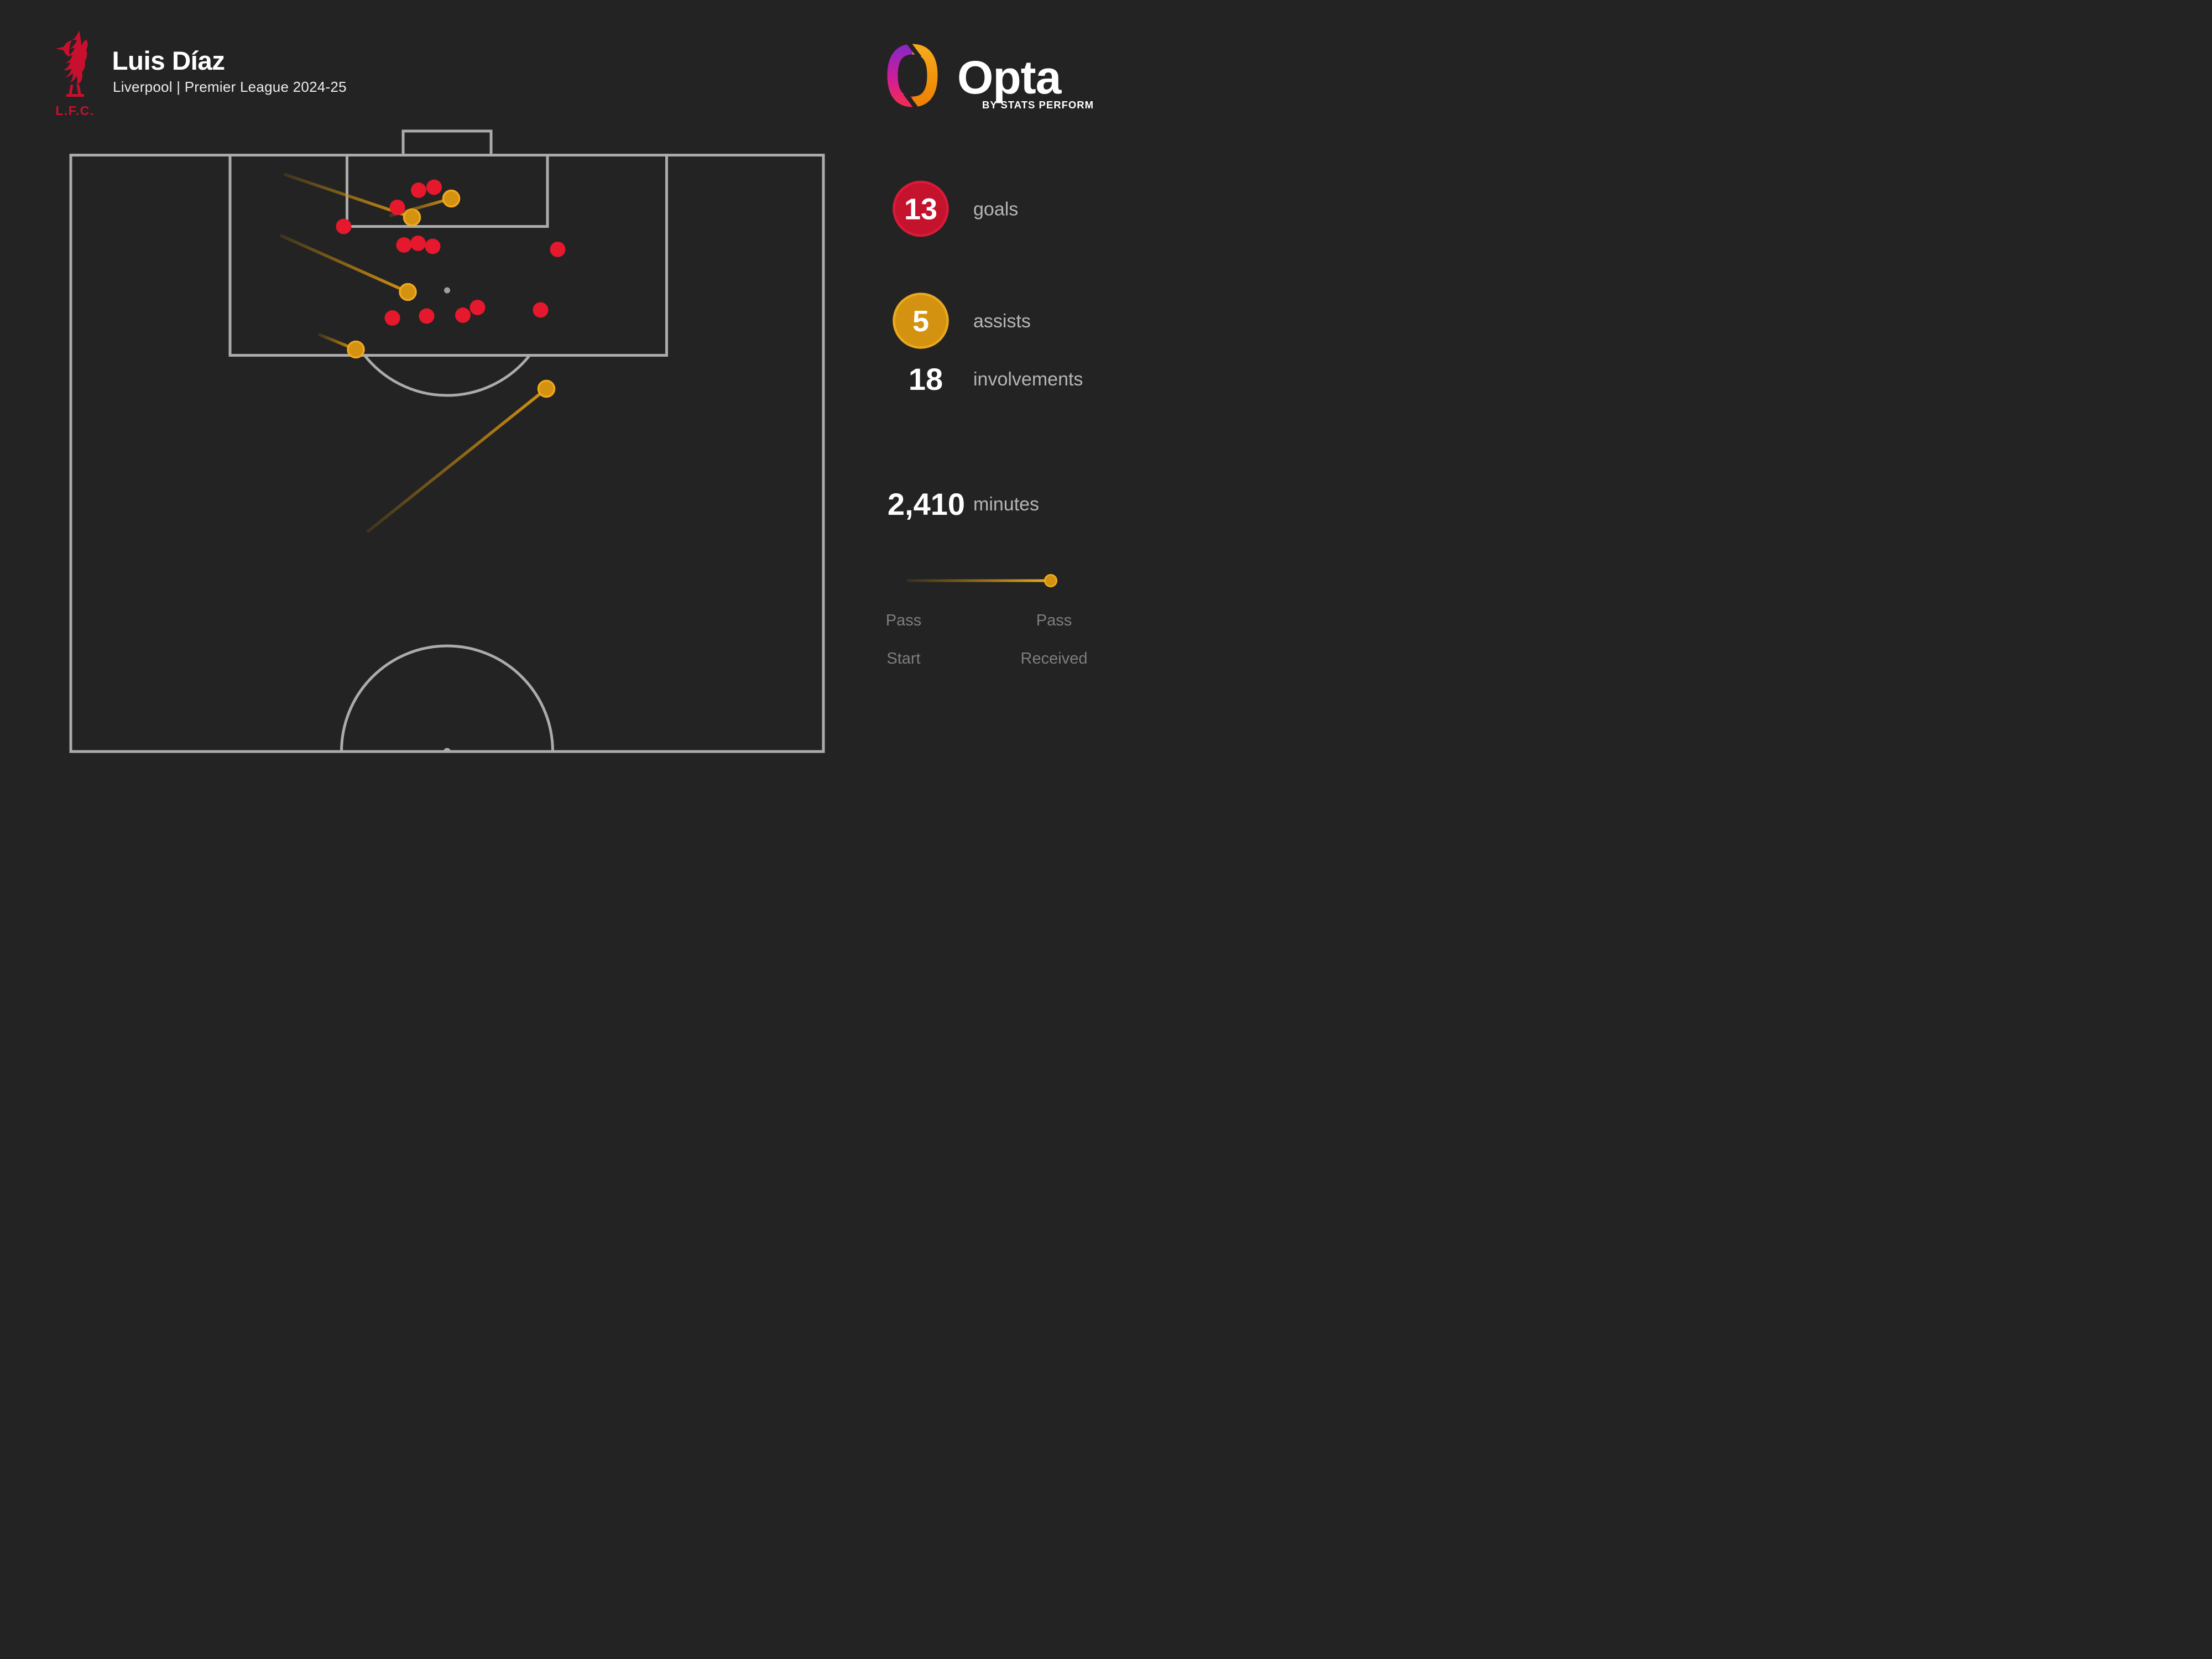 This screenshot has width=2212, height=1659. What do you see at coordinates (996, 210) in the screenshot?
I see `goals-label: goals` at bounding box center [996, 210].